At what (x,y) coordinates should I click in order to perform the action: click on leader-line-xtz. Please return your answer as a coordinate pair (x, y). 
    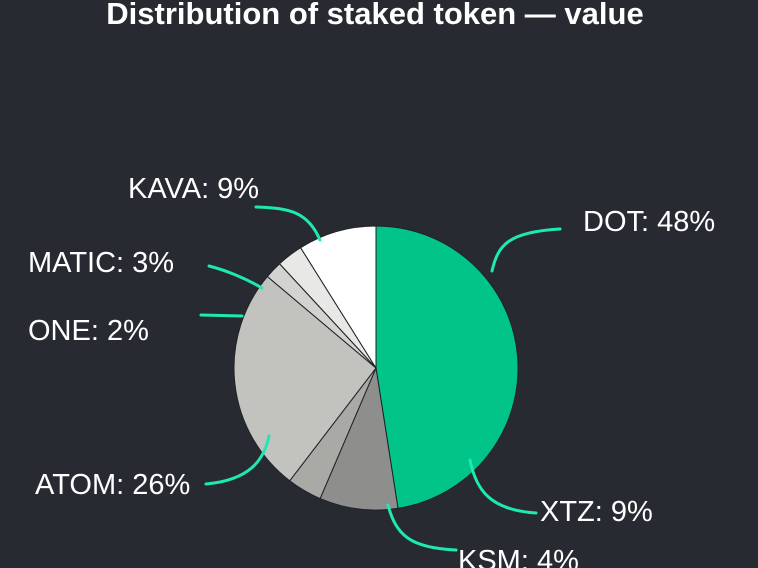
    Looking at the image, I should click on (503, 486).